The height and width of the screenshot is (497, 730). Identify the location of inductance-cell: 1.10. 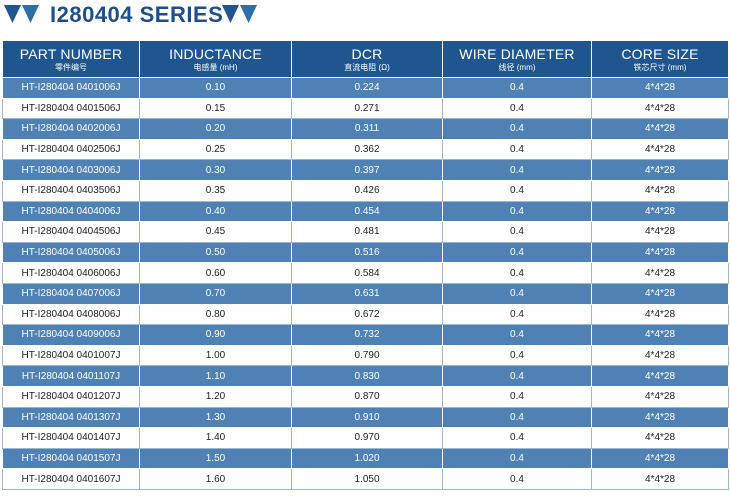
(215, 376).